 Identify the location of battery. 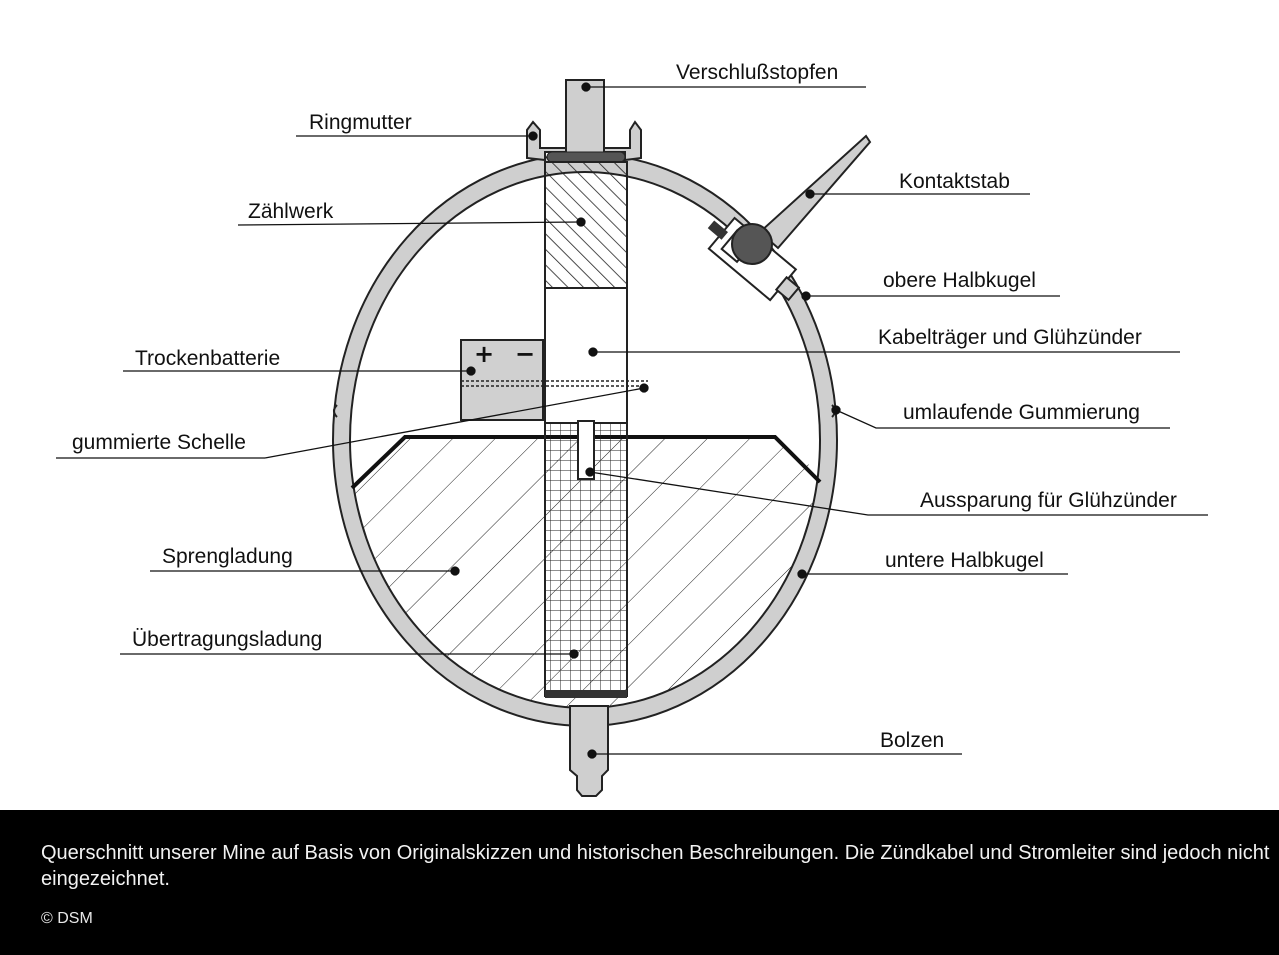
(502, 380).